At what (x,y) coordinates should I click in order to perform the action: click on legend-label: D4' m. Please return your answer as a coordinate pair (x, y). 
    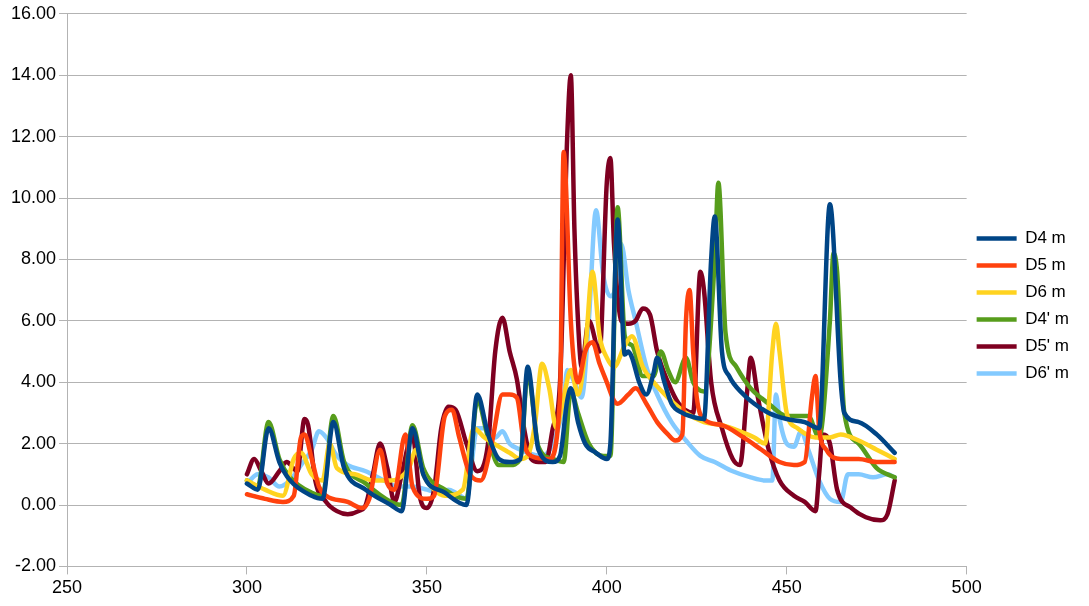
    Looking at the image, I should click on (1047, 319).